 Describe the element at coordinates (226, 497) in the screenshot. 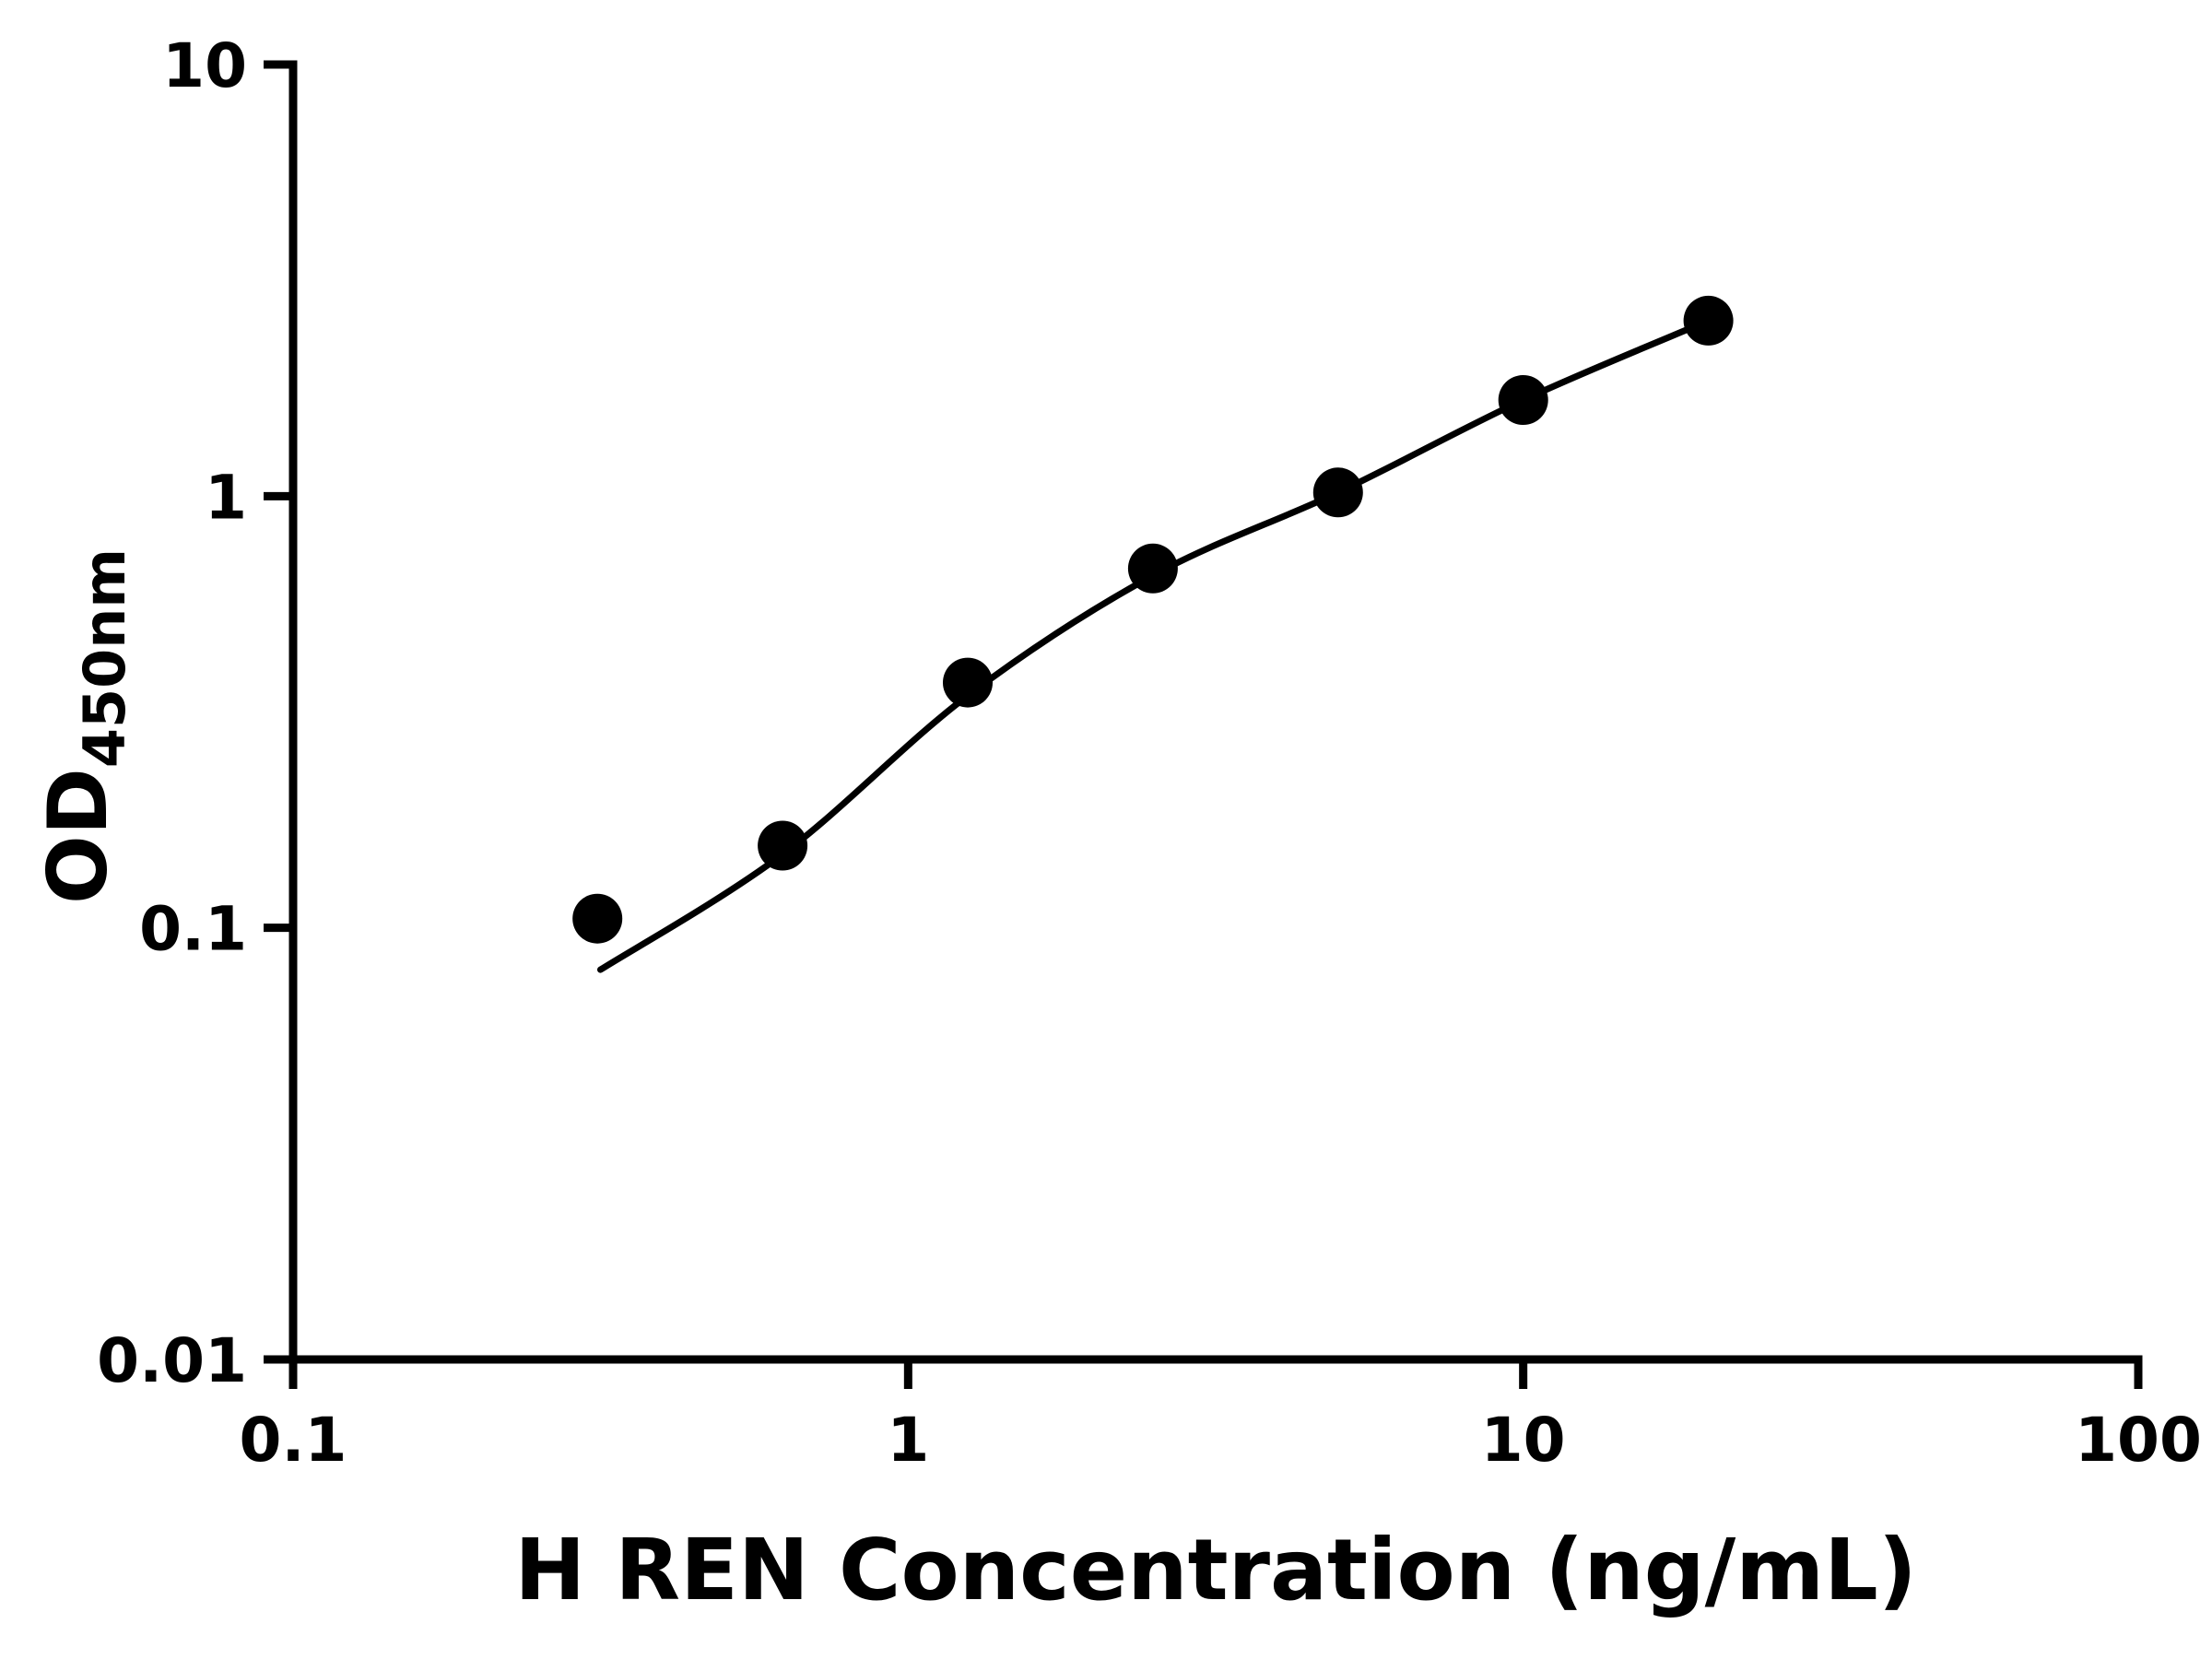

I see `y-tick-label: 1` at that location.